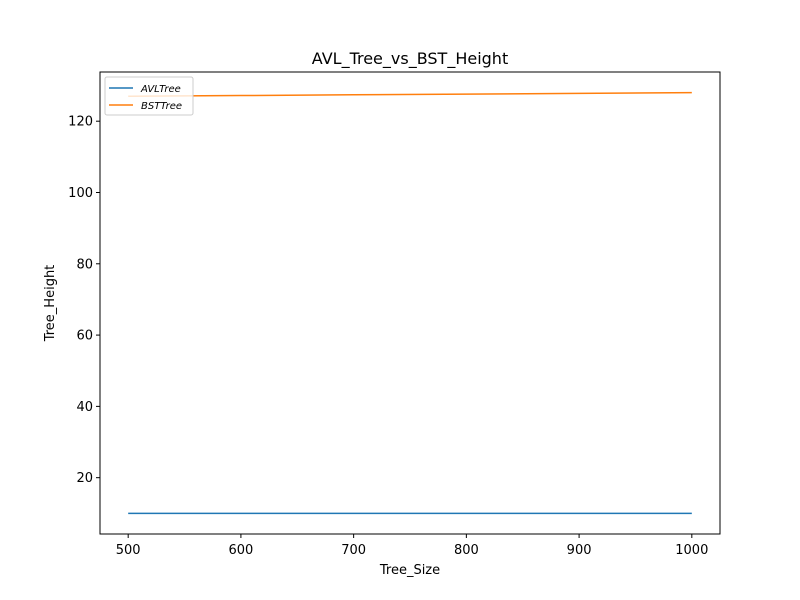 The width and height of the screenshot is (800, 600). Describe the element at coordinates (84, 264) in the screenshot. I see `y-tick-label: 80` at that location.